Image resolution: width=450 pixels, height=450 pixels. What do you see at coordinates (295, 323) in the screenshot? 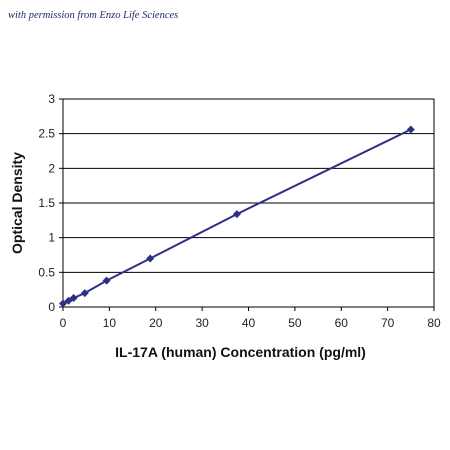
I see `x-tick-label: 50` at bounding box center [295, 323].